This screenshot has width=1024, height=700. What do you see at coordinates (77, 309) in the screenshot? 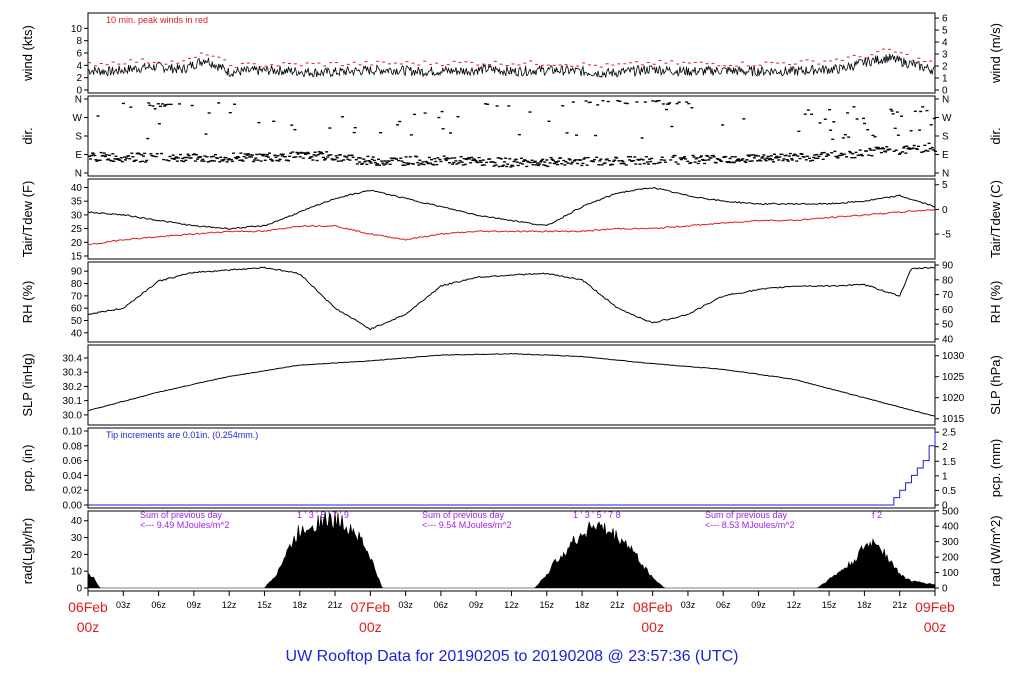
I see `ytick-label-left-rh: 60` at bounding box center [77, 309].